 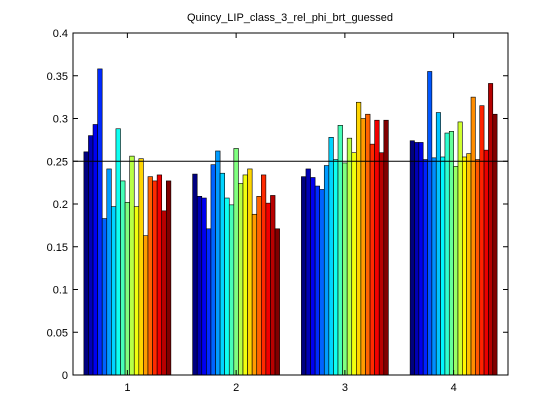 I want to click on y-tick-label: 0.1, so click(x=60, y=291).